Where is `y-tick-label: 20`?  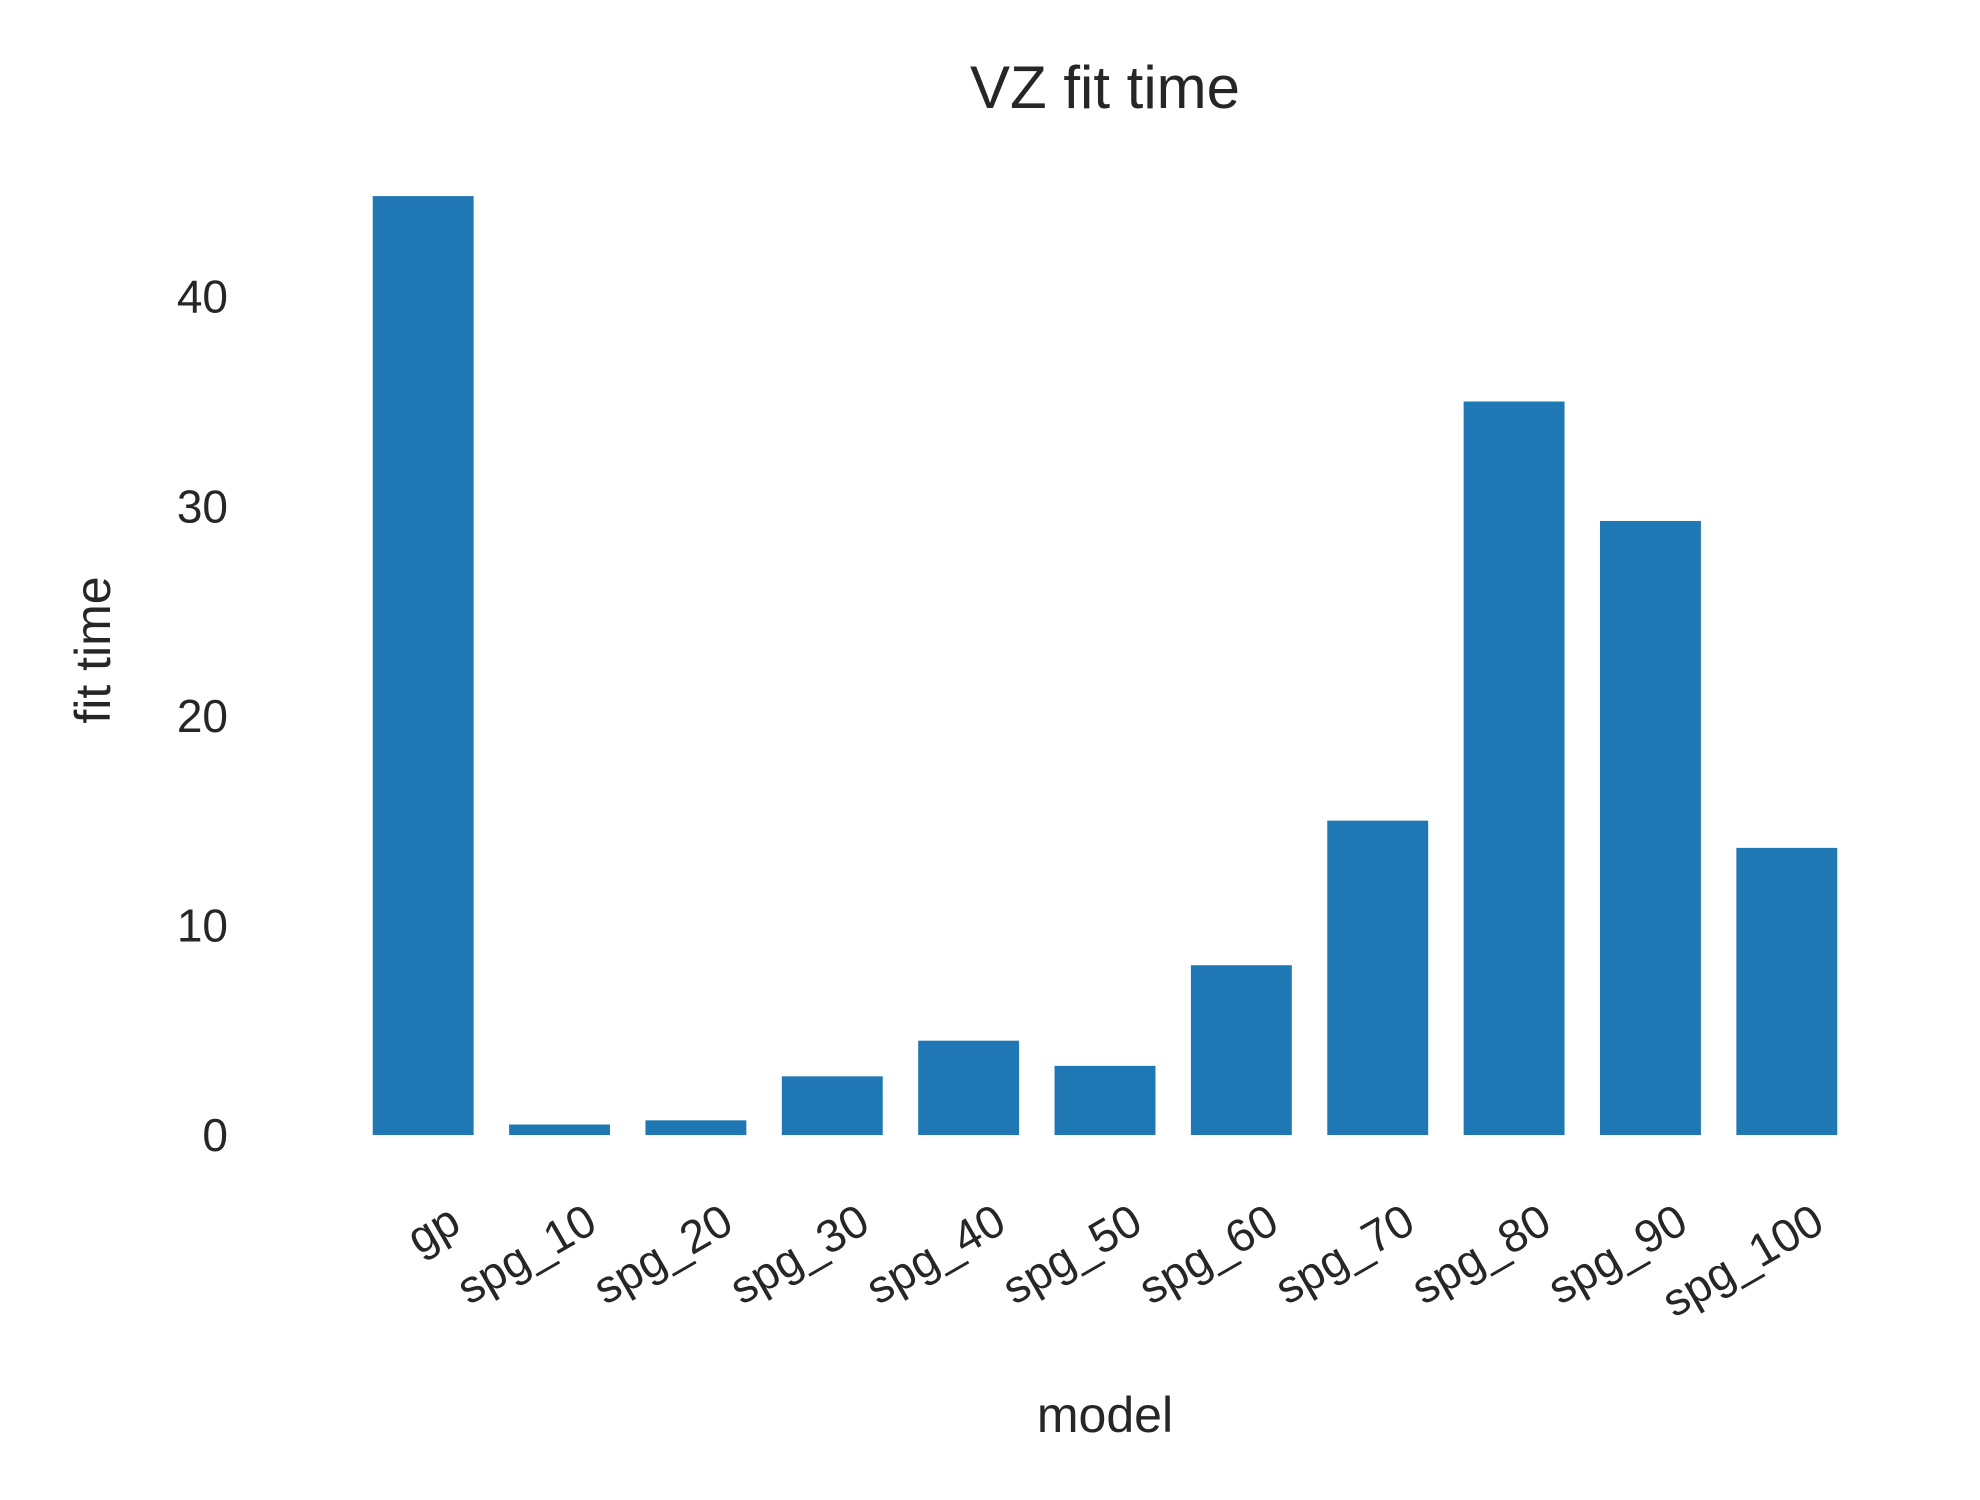 y-tick-label: 20 is located at coordinates (202, 716).